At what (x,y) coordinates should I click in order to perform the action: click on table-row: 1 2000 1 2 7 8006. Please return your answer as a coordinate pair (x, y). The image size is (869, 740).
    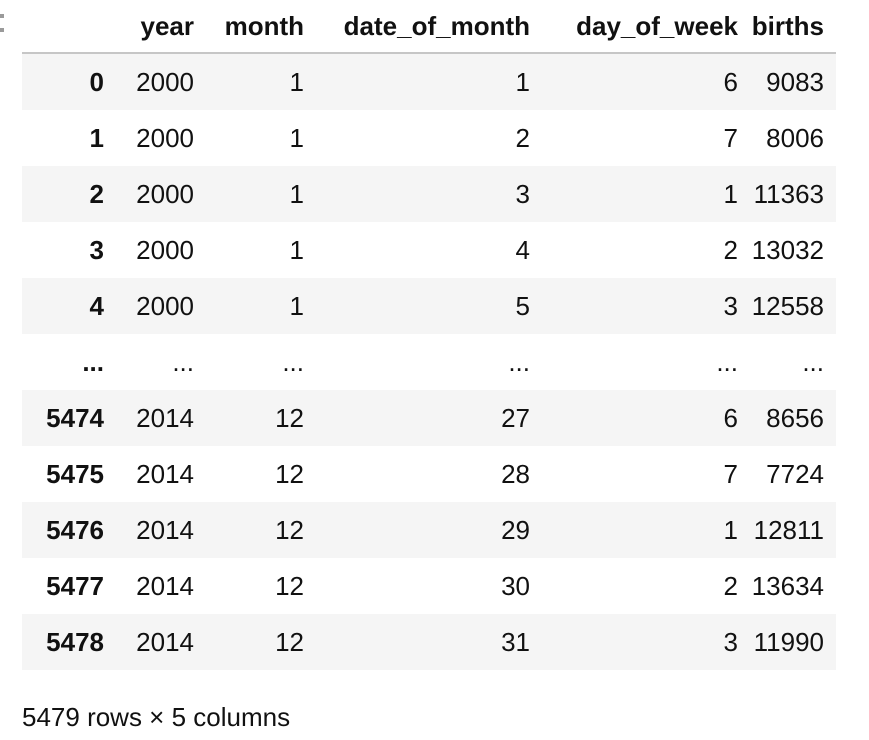
    Looking at the image, I should click on (429, 138).